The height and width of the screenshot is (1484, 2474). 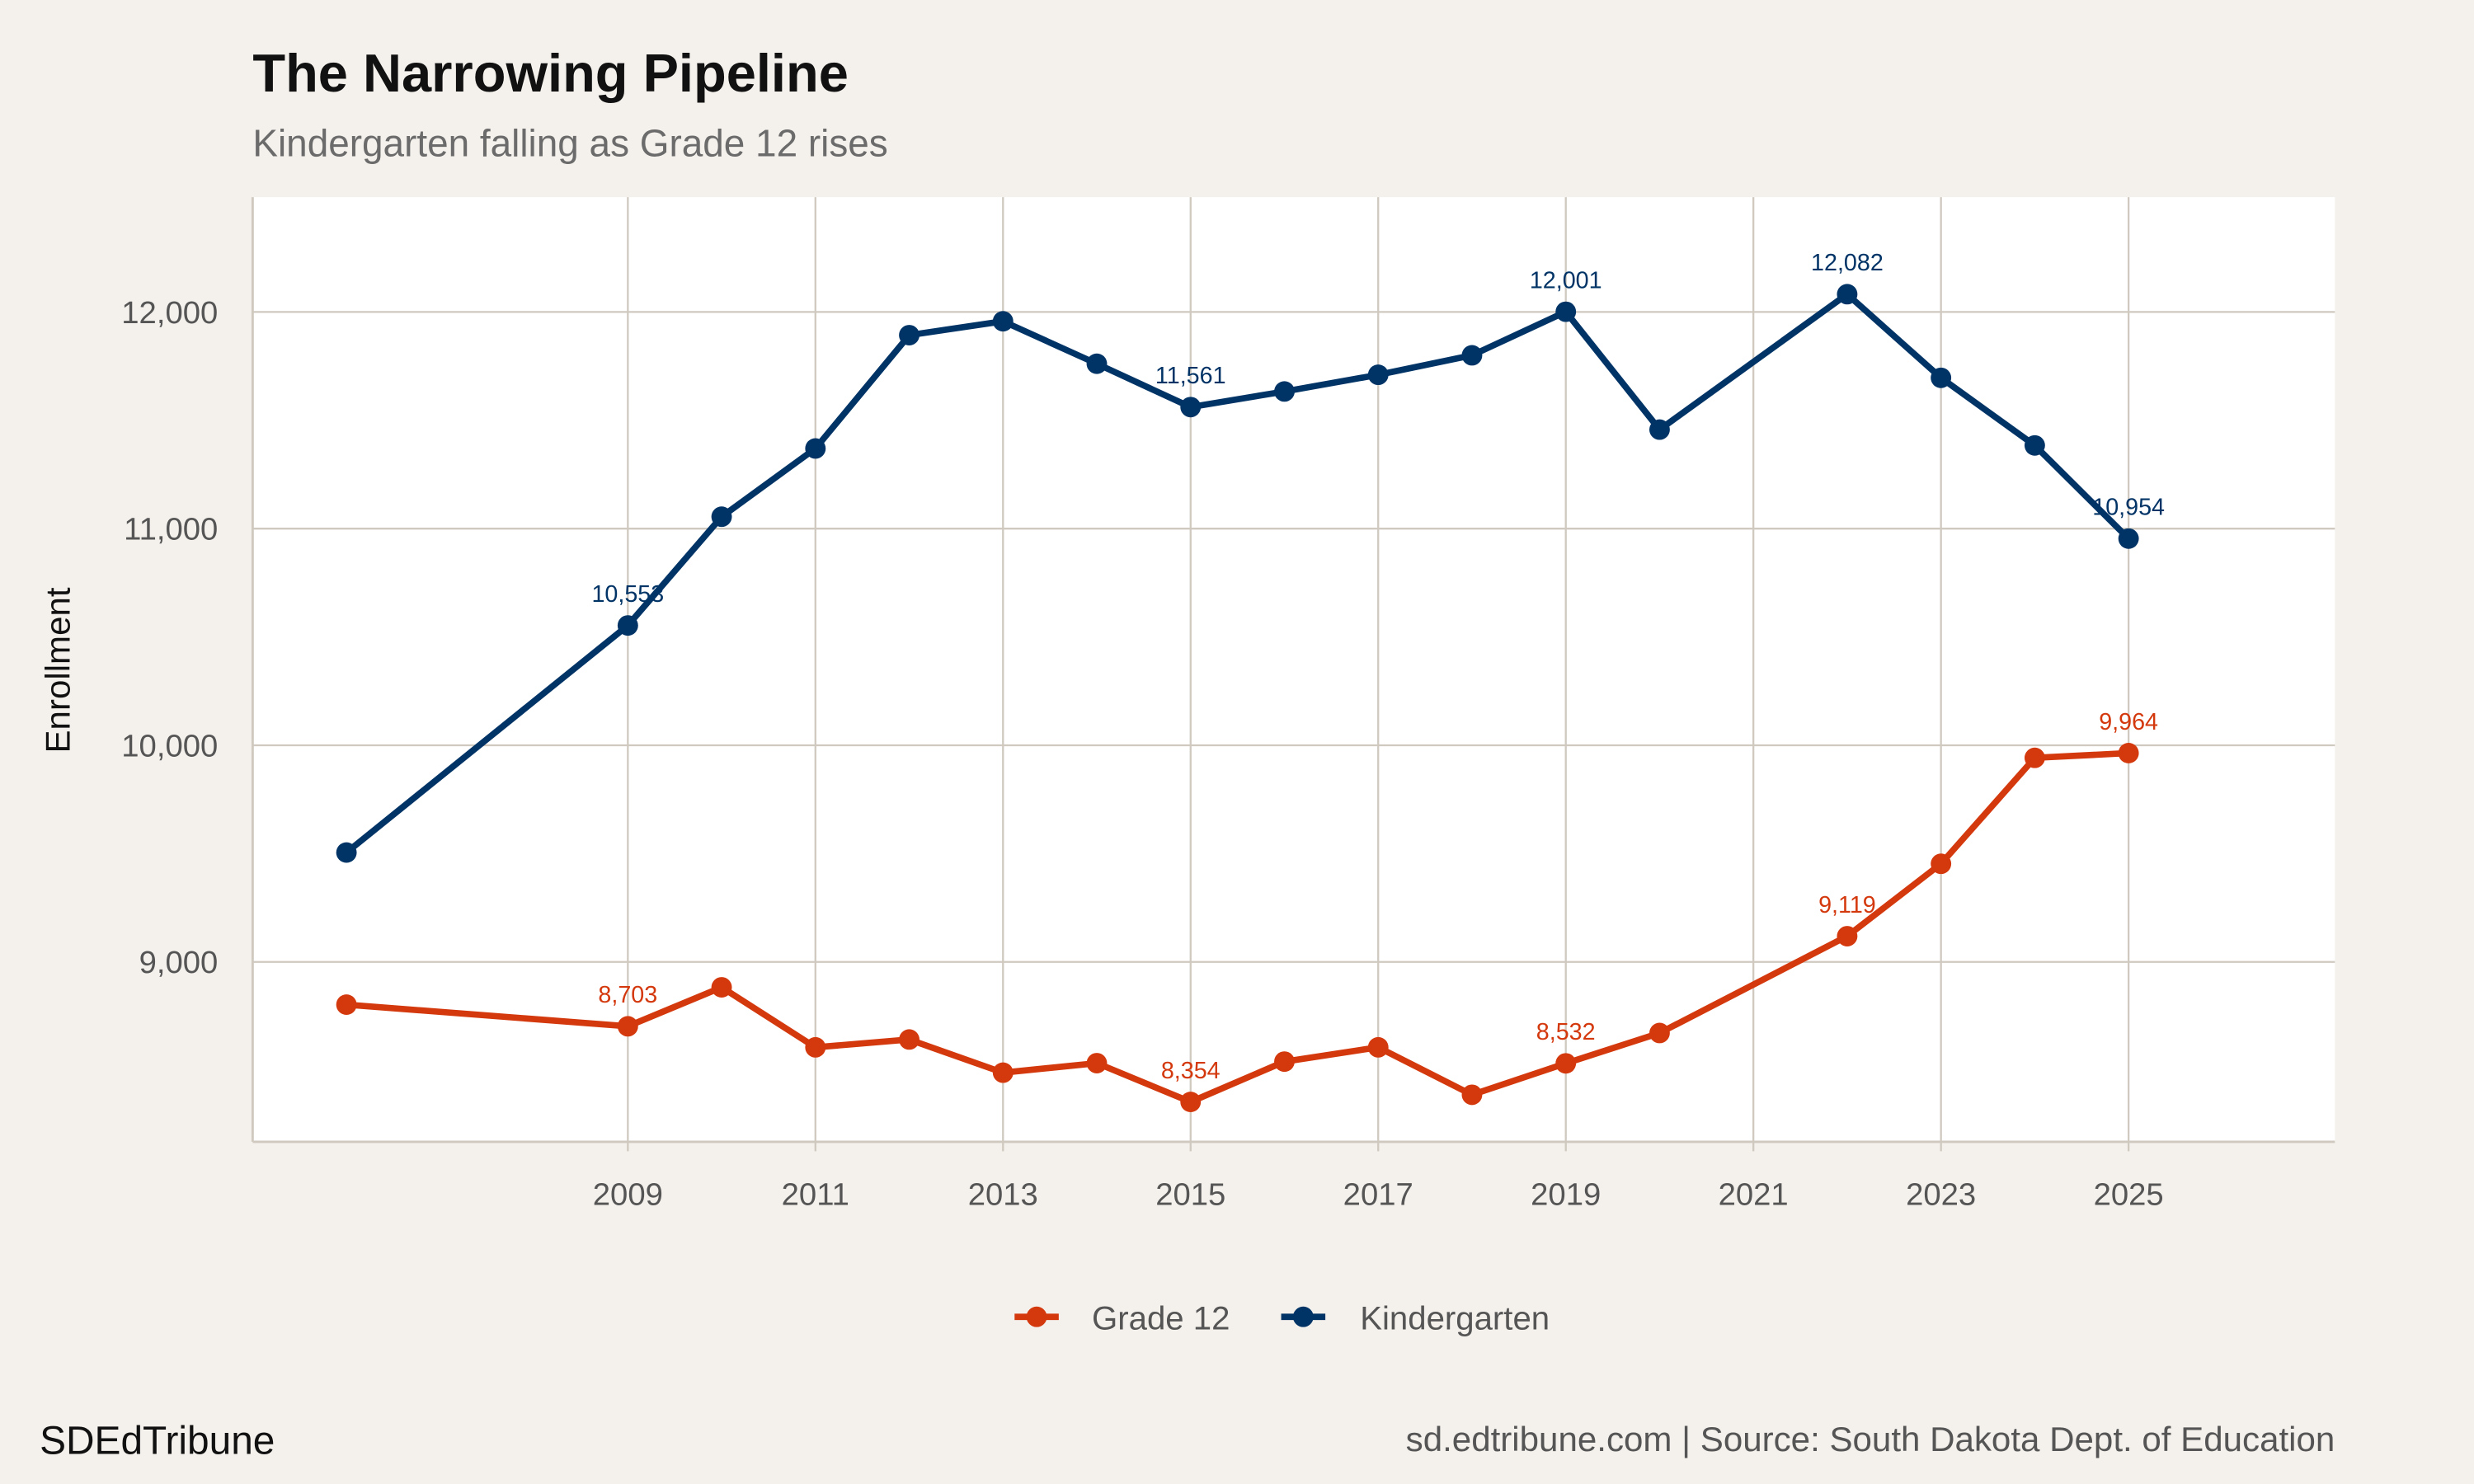 What do you see at coordinates (2128, 722) in the screenshot?
I see `data-label-grade-12: 9,964` at bounding box center [2128, 722].